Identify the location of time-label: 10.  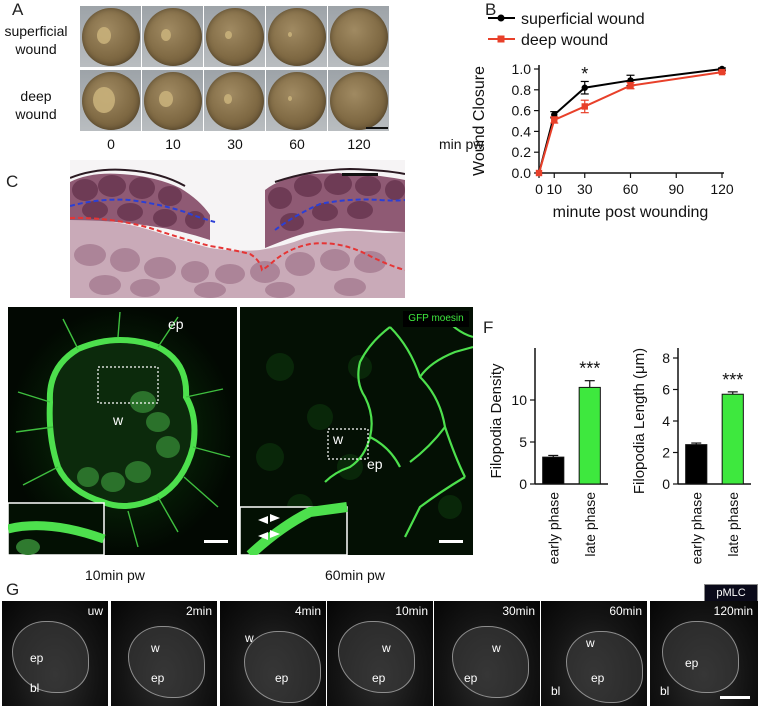
(173, 144).